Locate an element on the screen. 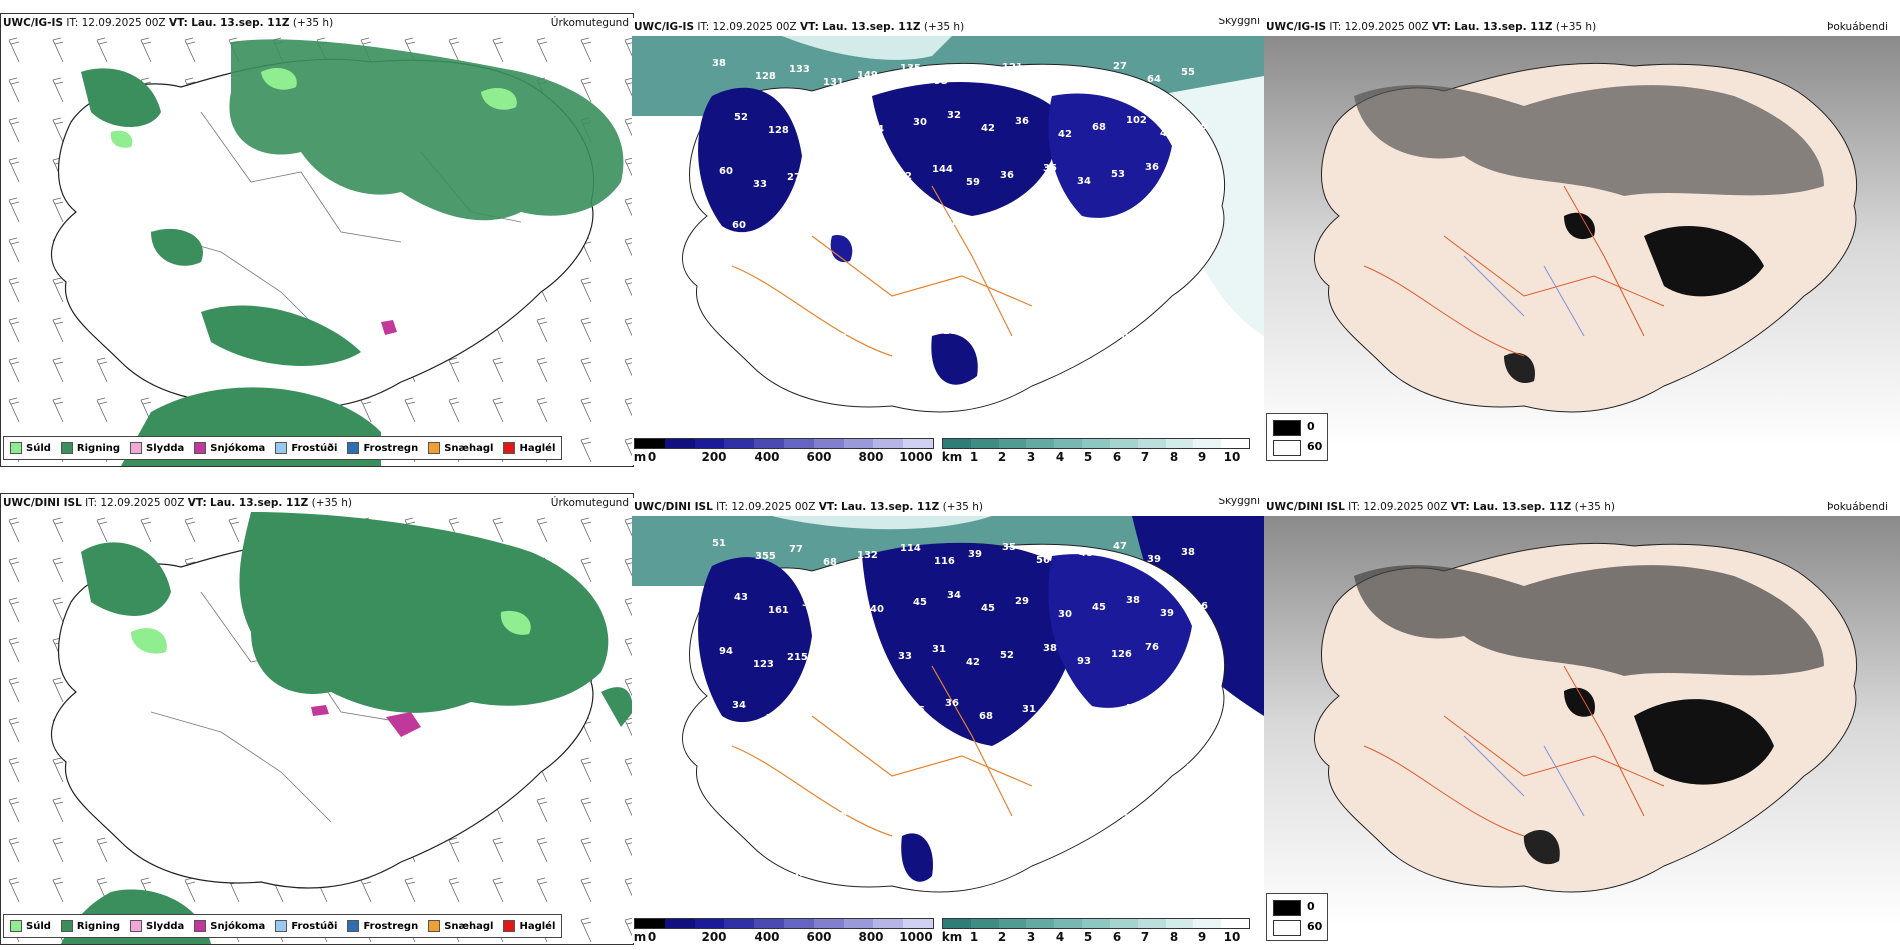 The width and height of the screenshot is (1900, 950). model-name: UWC/IG-IS is located at coordinates (1296, 27).